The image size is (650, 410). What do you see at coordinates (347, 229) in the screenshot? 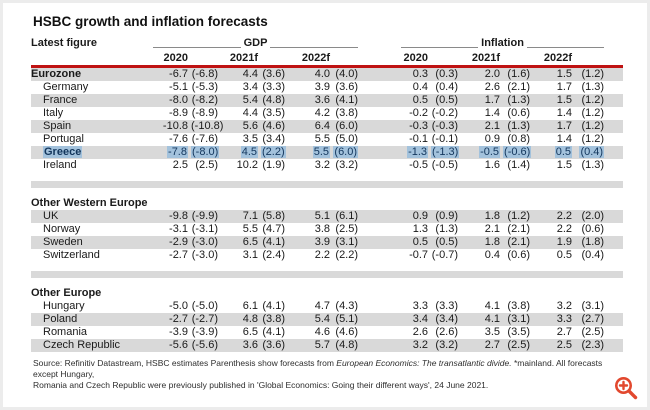
I see `forecast-value: (2.5)` at bounding box center [347, 229].